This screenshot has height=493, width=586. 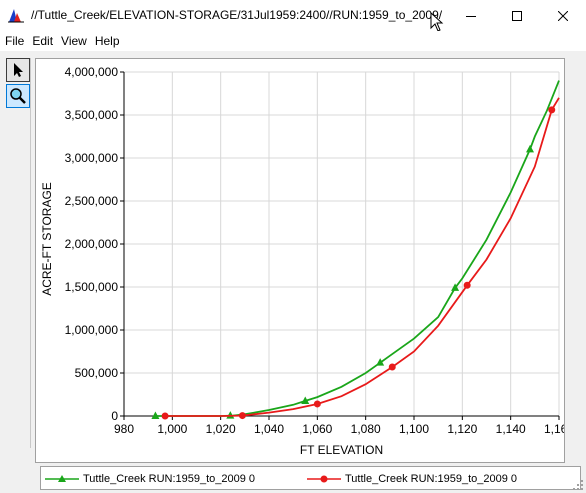 What do you see at coordinates (74, 41) in the screenshot?
I see `menu-view: View` at bounding box center [74, 41].